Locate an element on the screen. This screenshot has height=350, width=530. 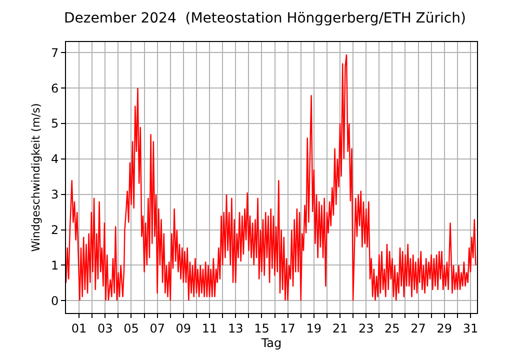
x-tick-label: 17 is located at coordinates (288, 328).